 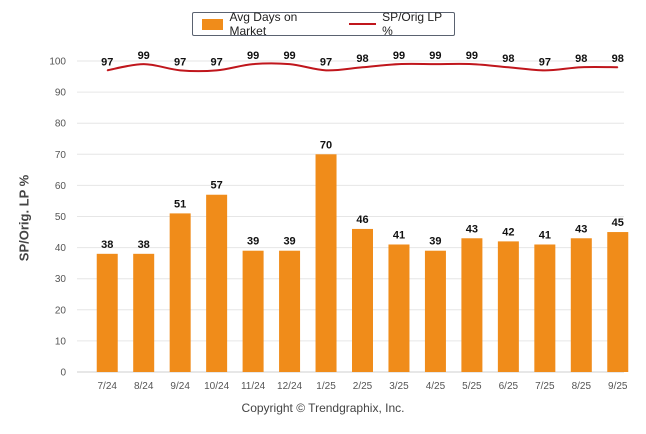 I want to click on x-tick-label: 2/25, so click(x=363, y=386).